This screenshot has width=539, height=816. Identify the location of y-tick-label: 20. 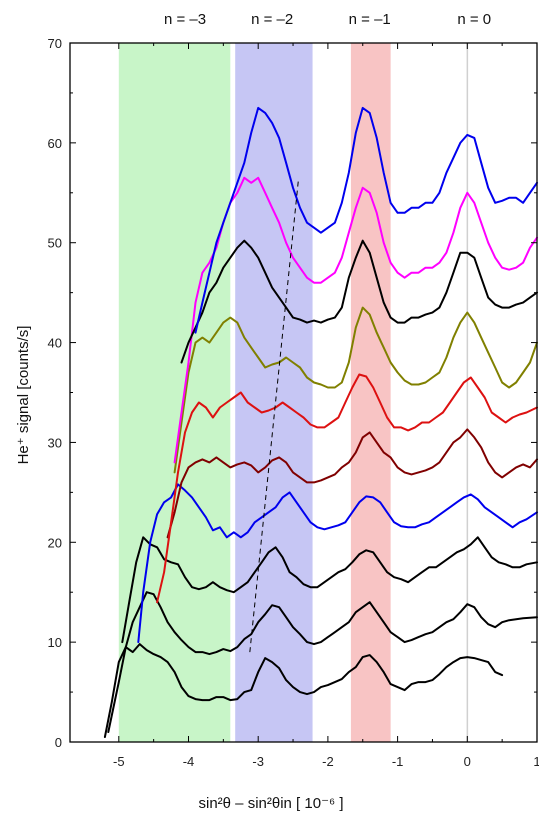
(55, 542).